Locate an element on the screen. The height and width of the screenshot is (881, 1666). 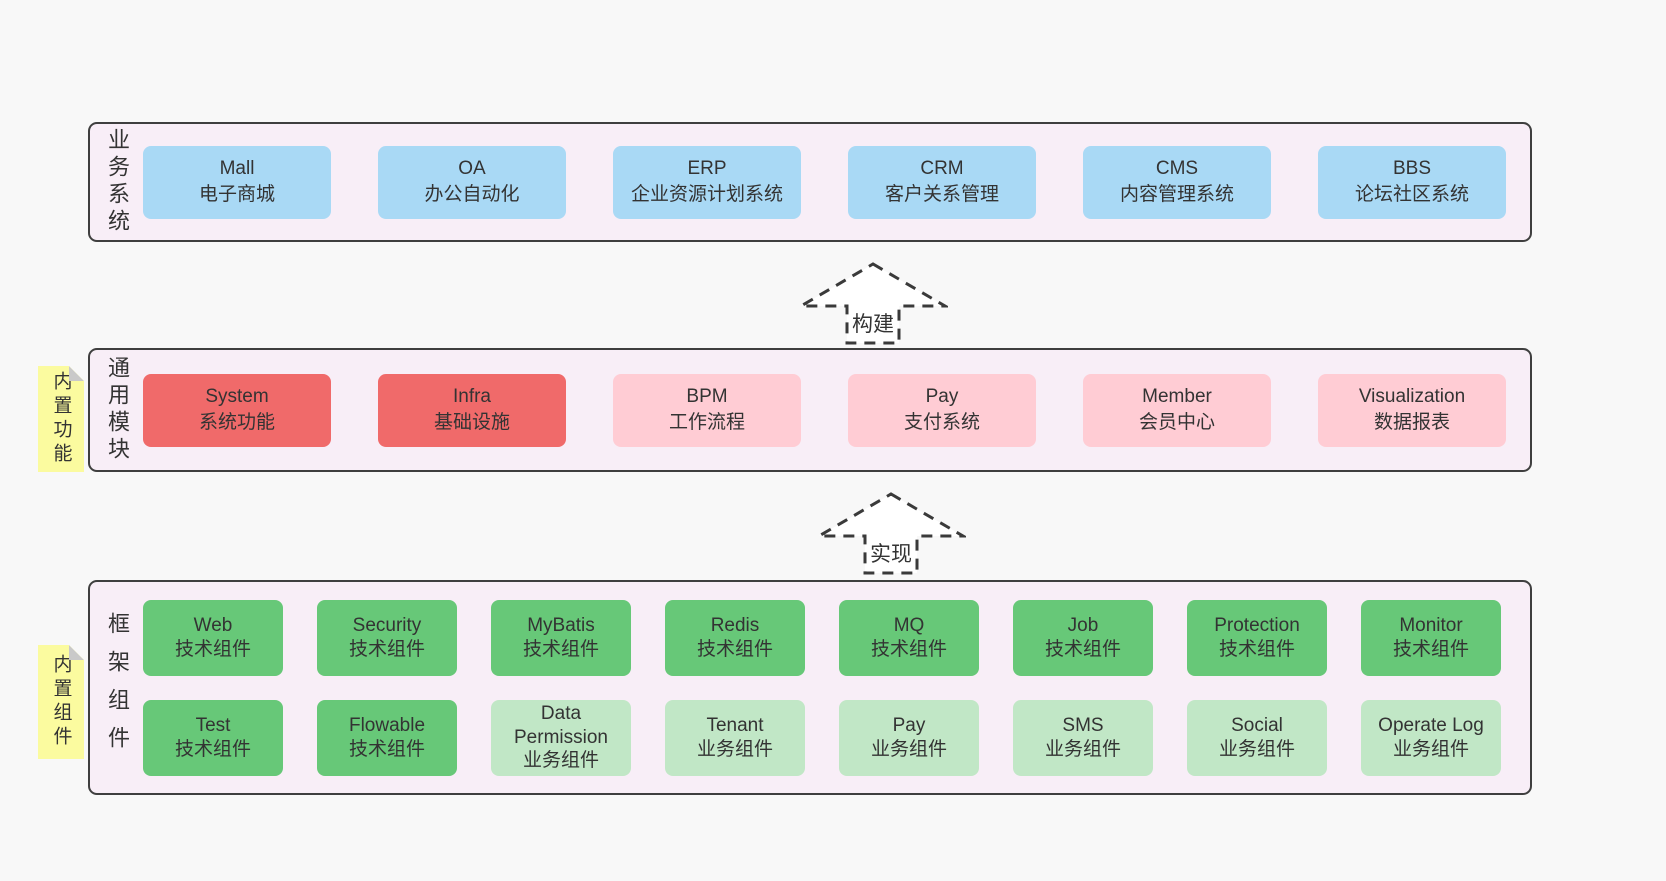
node-subtitle: 电子商城 is located at coordinates (236, 194).